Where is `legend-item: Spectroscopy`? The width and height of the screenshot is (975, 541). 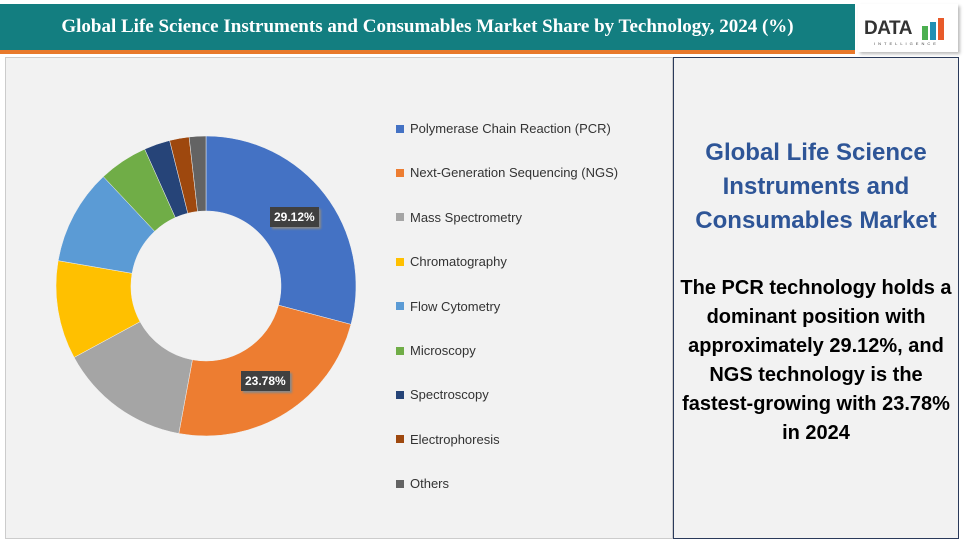
legend-item: Spectroscopy is located at coordinates (442, 394).